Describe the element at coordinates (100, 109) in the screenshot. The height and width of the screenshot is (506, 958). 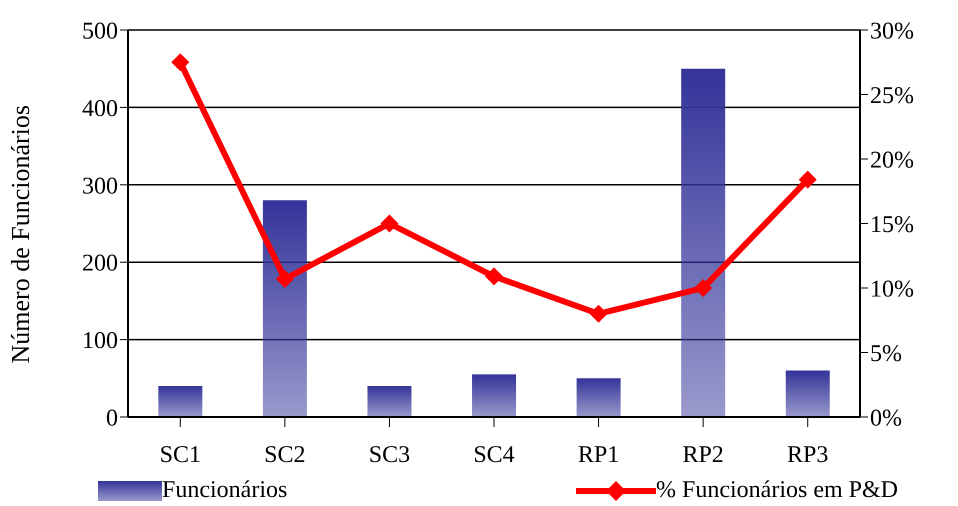
I see `y-tick-label: 400` at that location.